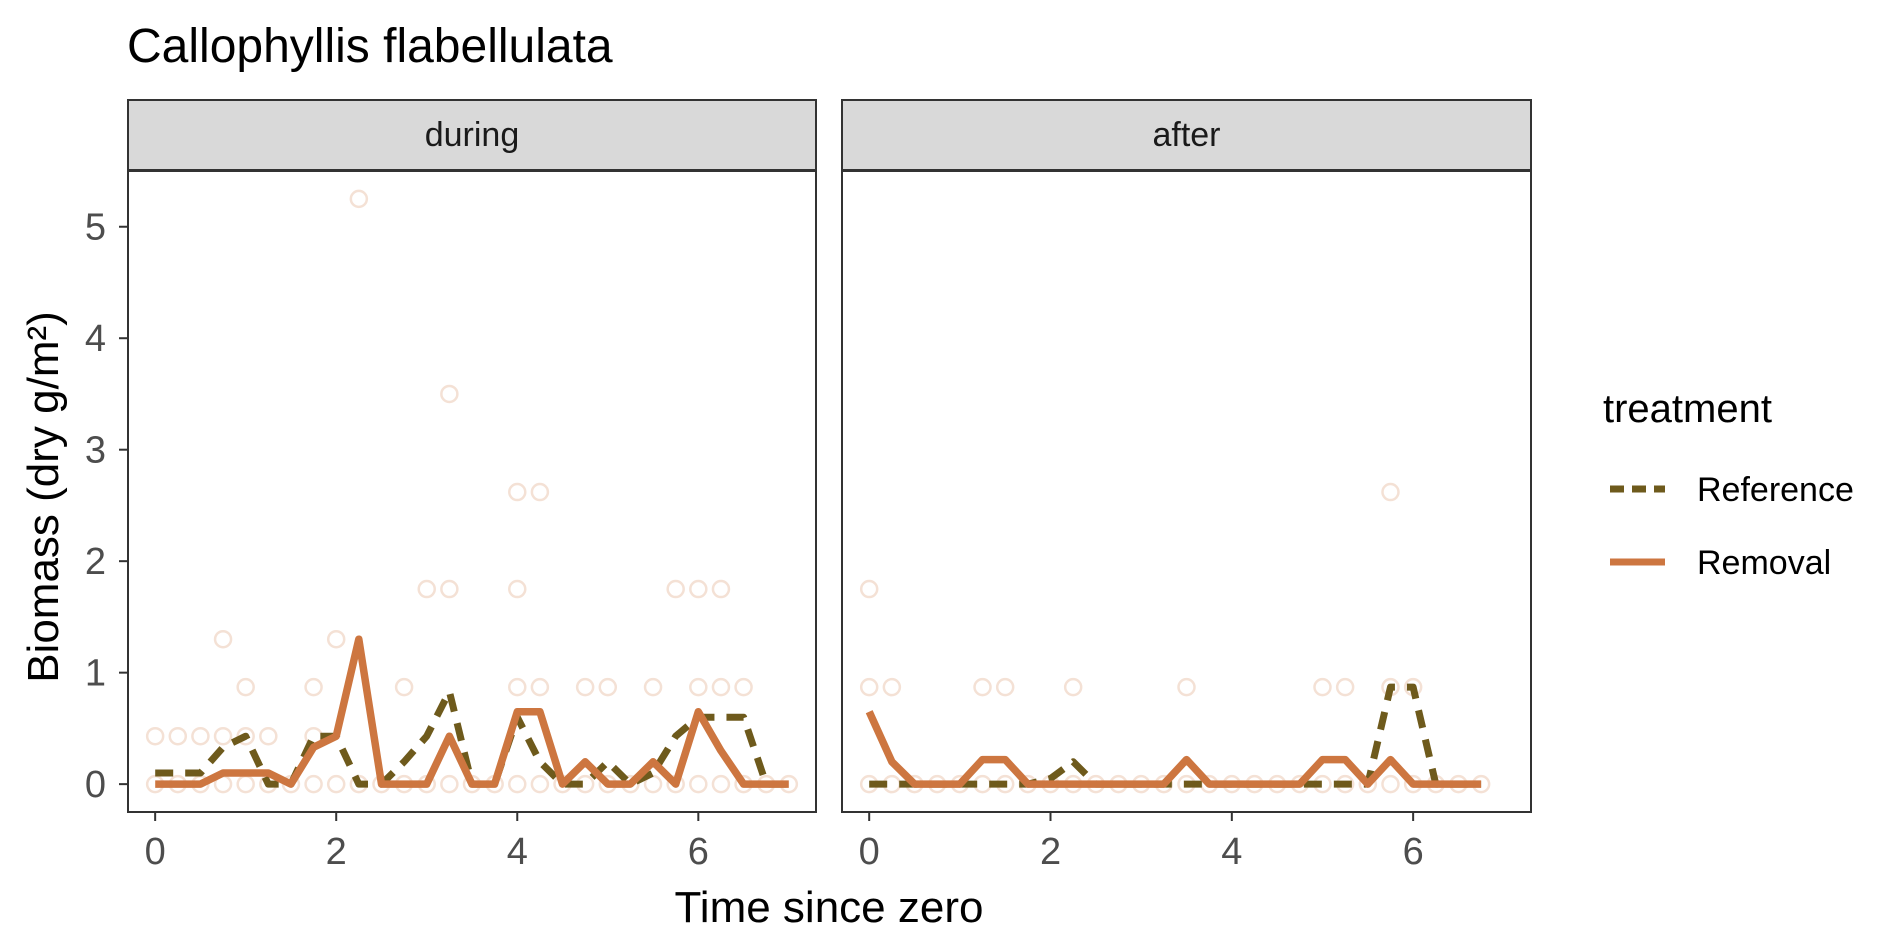 This screenshot has width=1889, height=944. Describe the element at coordinates (1732, 526) in the screenshot. I see `legend-items: Reference Removal` at that location.